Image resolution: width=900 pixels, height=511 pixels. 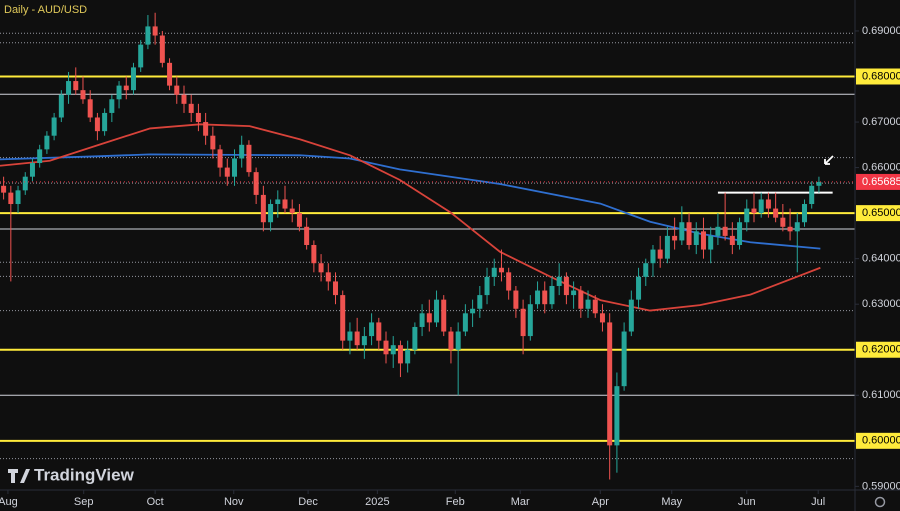 What do you see at coordinates (881, 76) in the screenshot?
I see `y-tick-label: 0.68000` at bounding box center [881, 76].